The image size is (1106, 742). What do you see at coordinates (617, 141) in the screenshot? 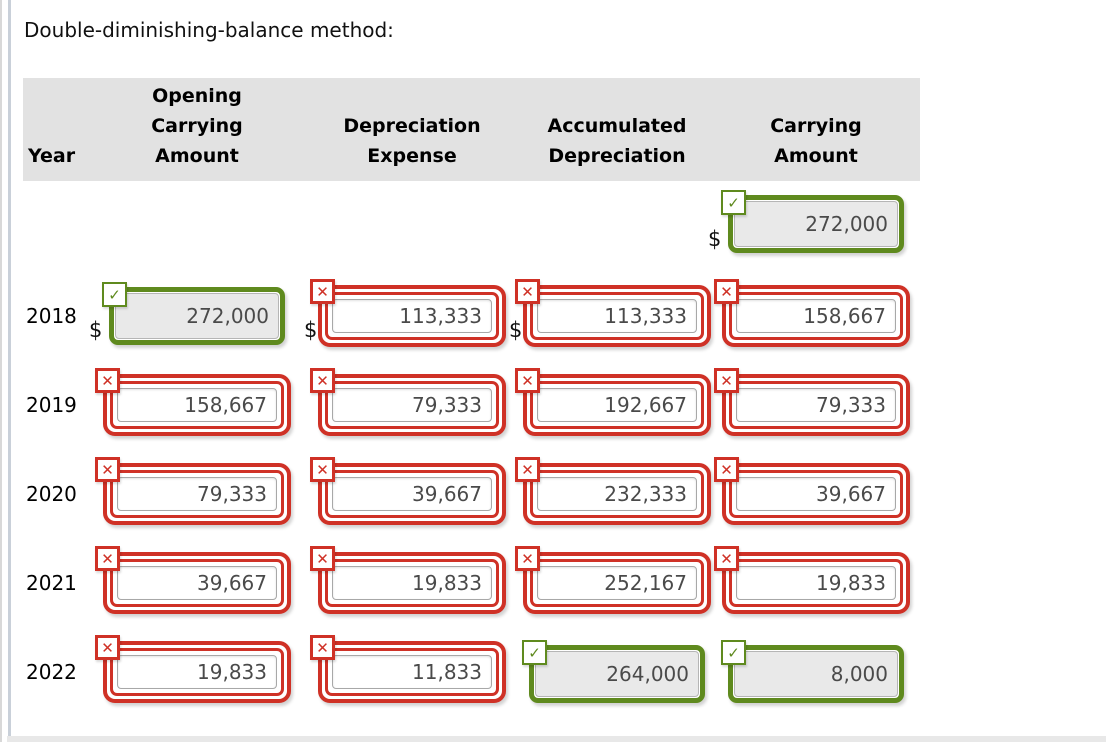
I see `column-header-accumulated-depreciation: Accumulated Depreciation` at bounding box center [617, 141].